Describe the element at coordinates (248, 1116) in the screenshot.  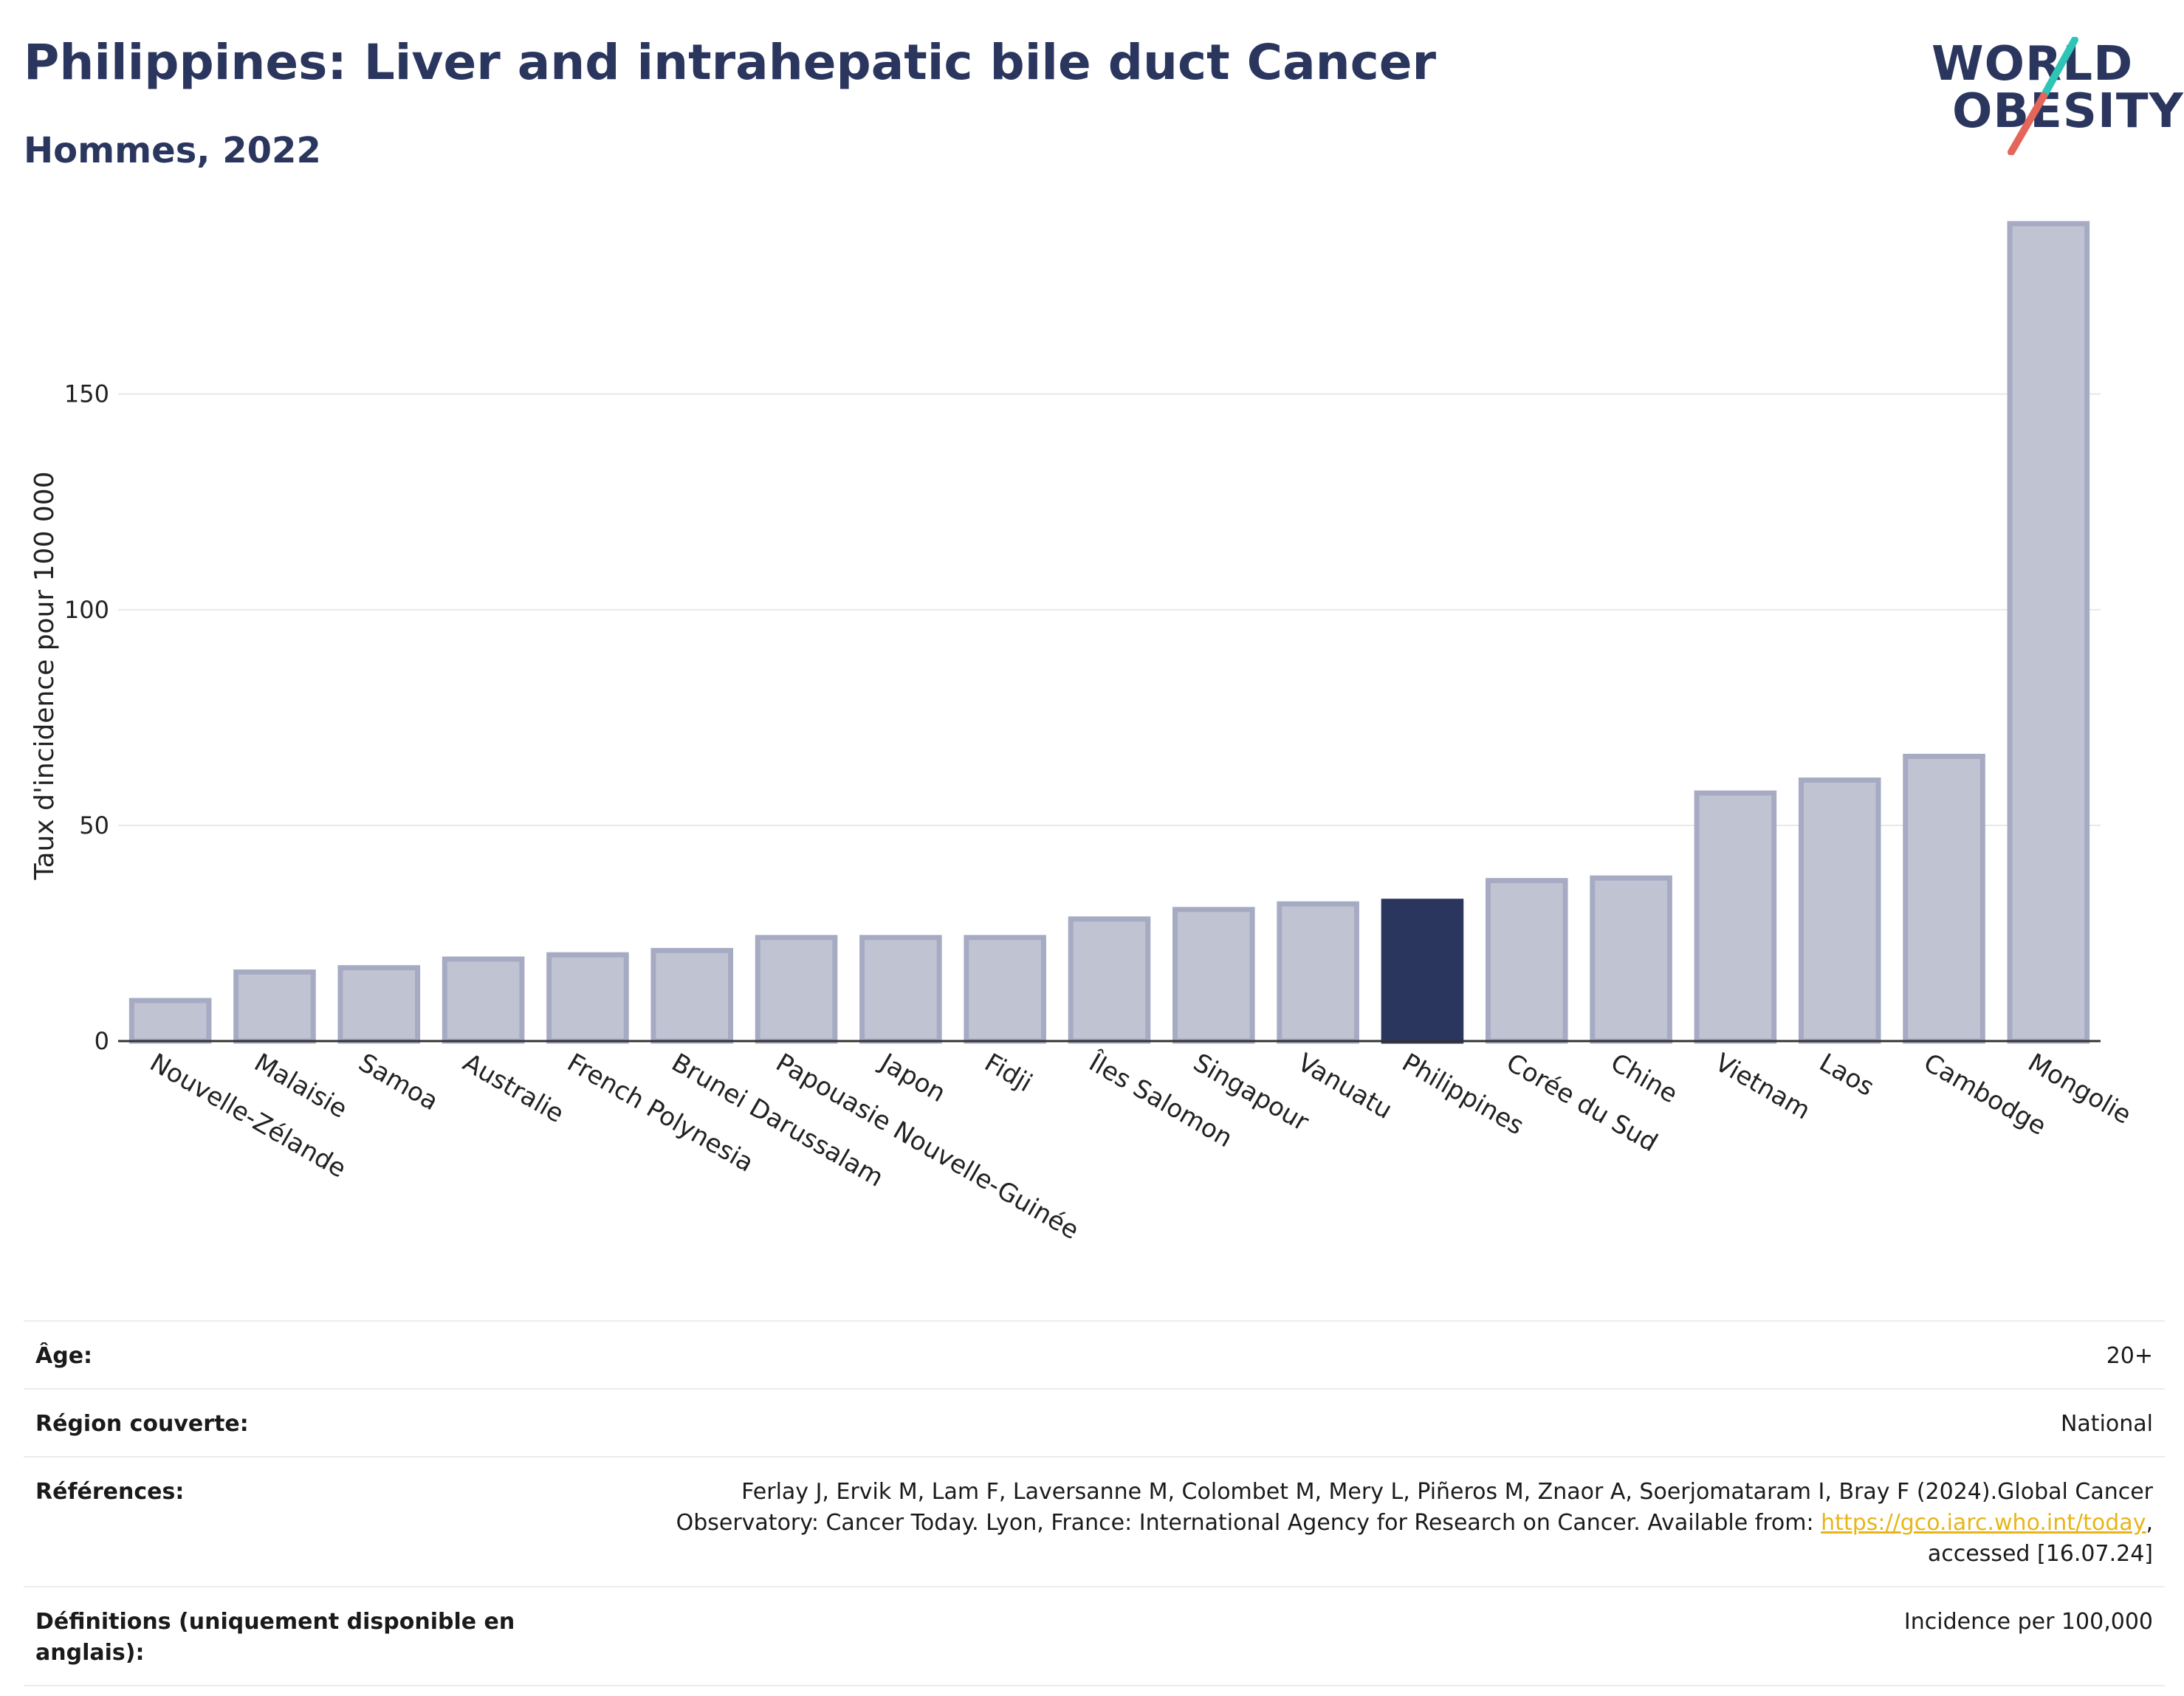
I see `x-tick-label: Nouvelle-Zélande` at that location.